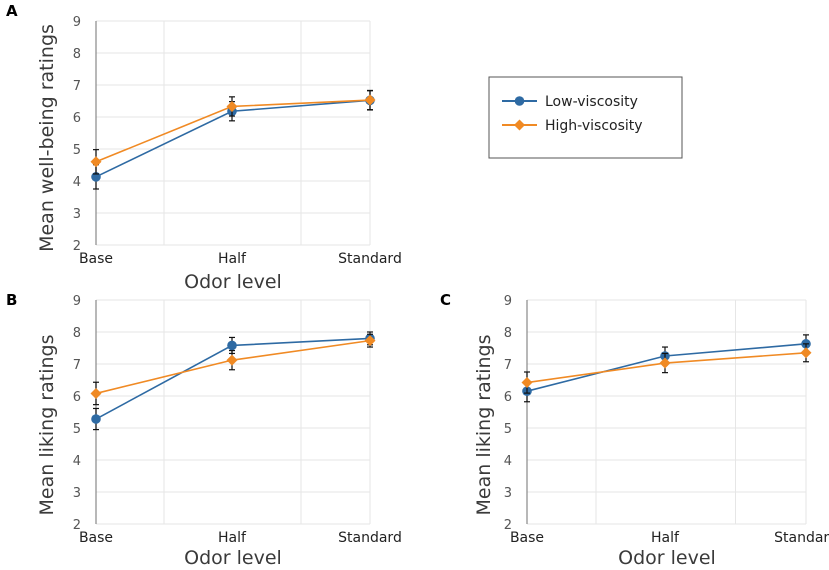  I want to click on panel-c-x-tick-label: Base, so click(527, 538).